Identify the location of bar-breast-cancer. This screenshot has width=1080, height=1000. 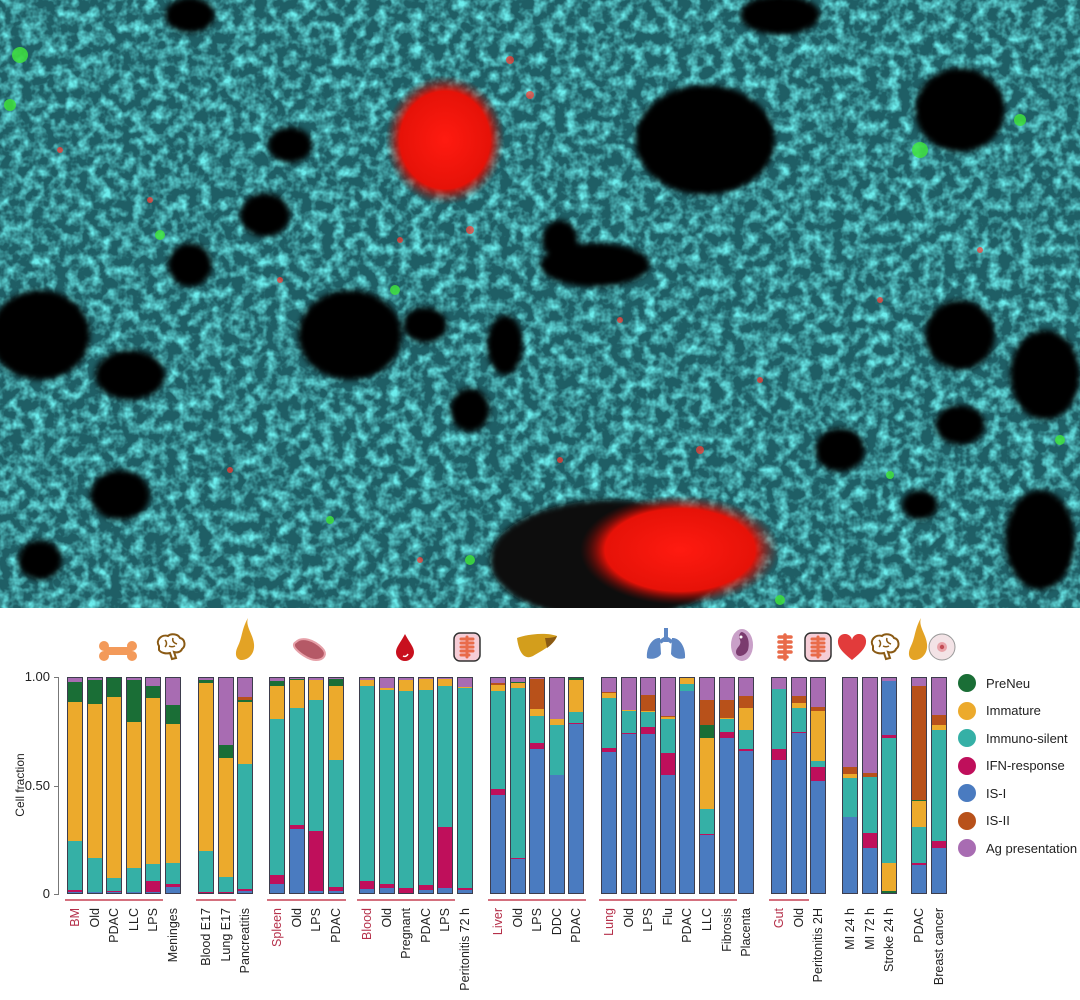
(938, 785).